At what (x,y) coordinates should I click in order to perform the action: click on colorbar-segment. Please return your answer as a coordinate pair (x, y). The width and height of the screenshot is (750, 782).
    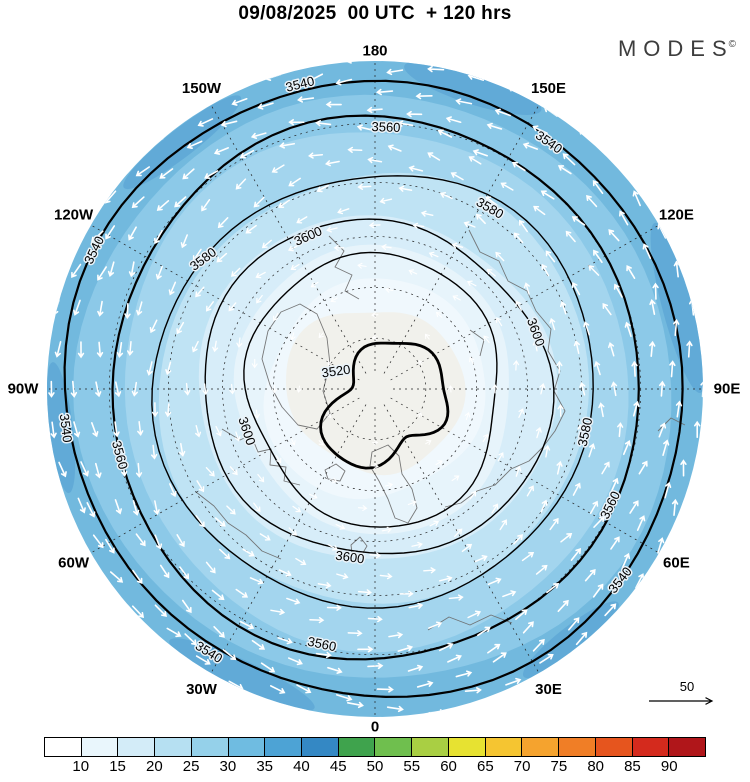
    Looking at the image, I should click on (504, 747).